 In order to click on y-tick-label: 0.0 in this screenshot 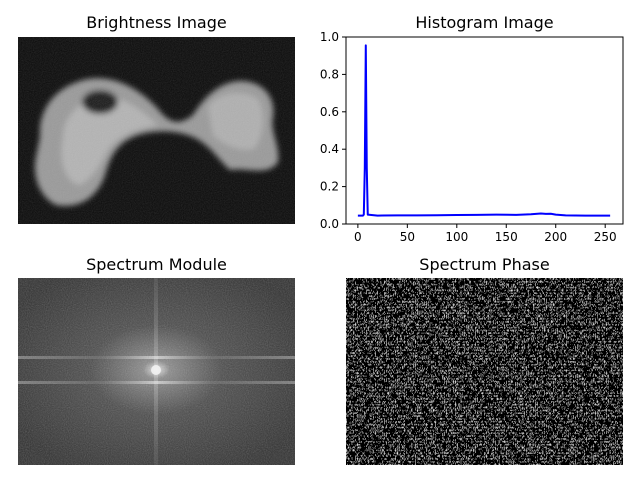, I will do `click(329, 224)`.